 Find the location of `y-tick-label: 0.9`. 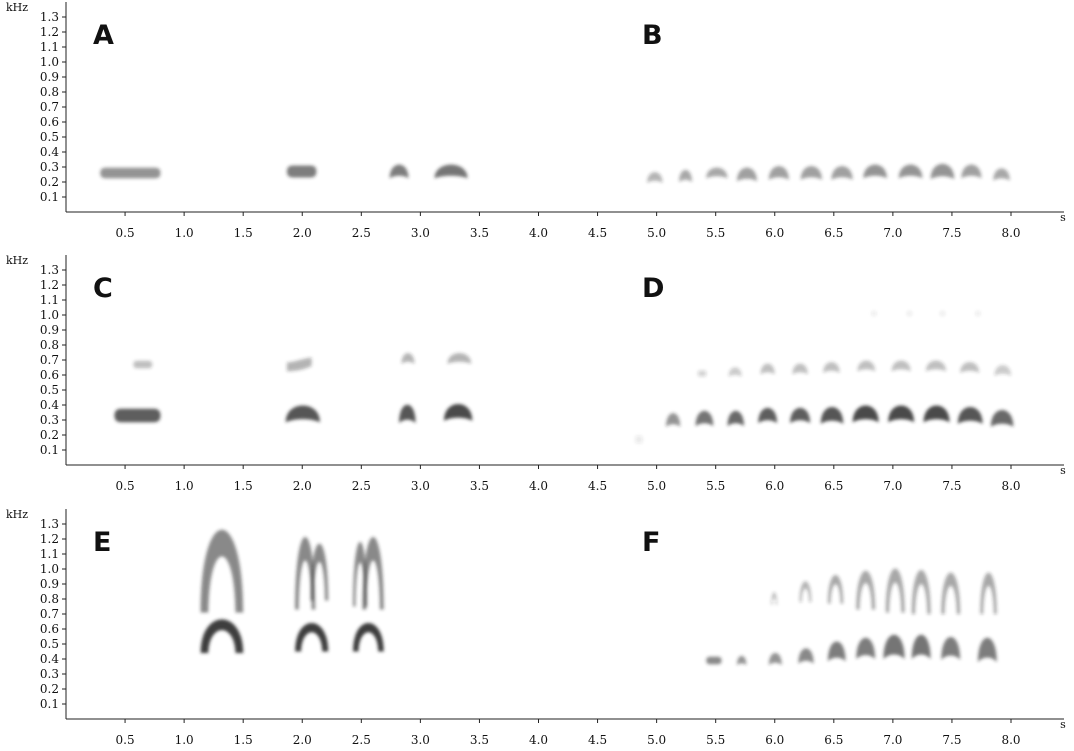

y-tick-label: 0.9 is located at coordinates (49, 77).